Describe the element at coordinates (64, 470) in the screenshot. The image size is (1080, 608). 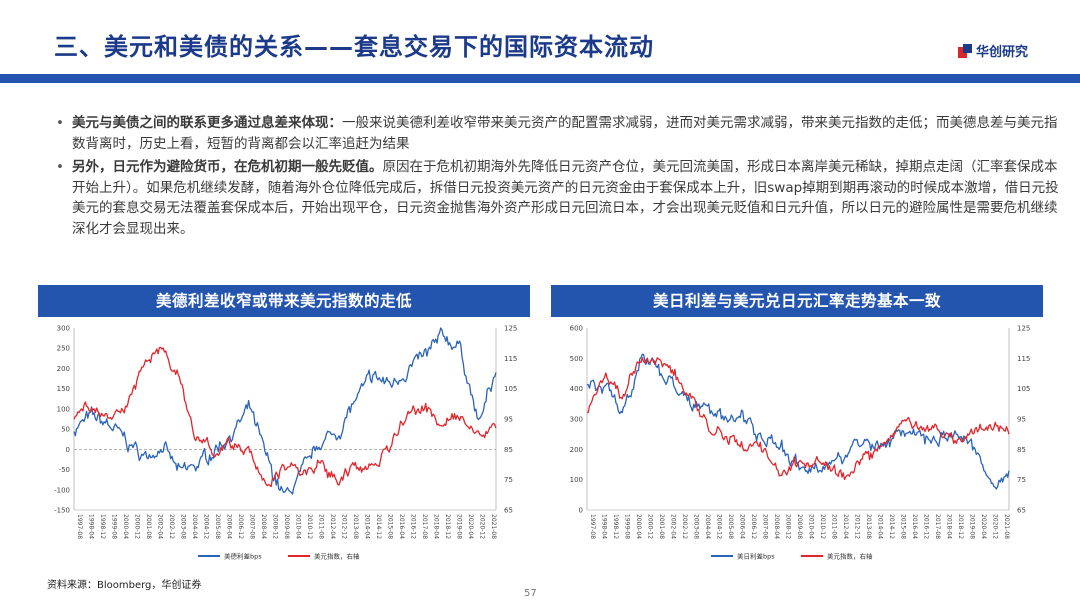
I see `y-tick-label-left: -50` at that location.